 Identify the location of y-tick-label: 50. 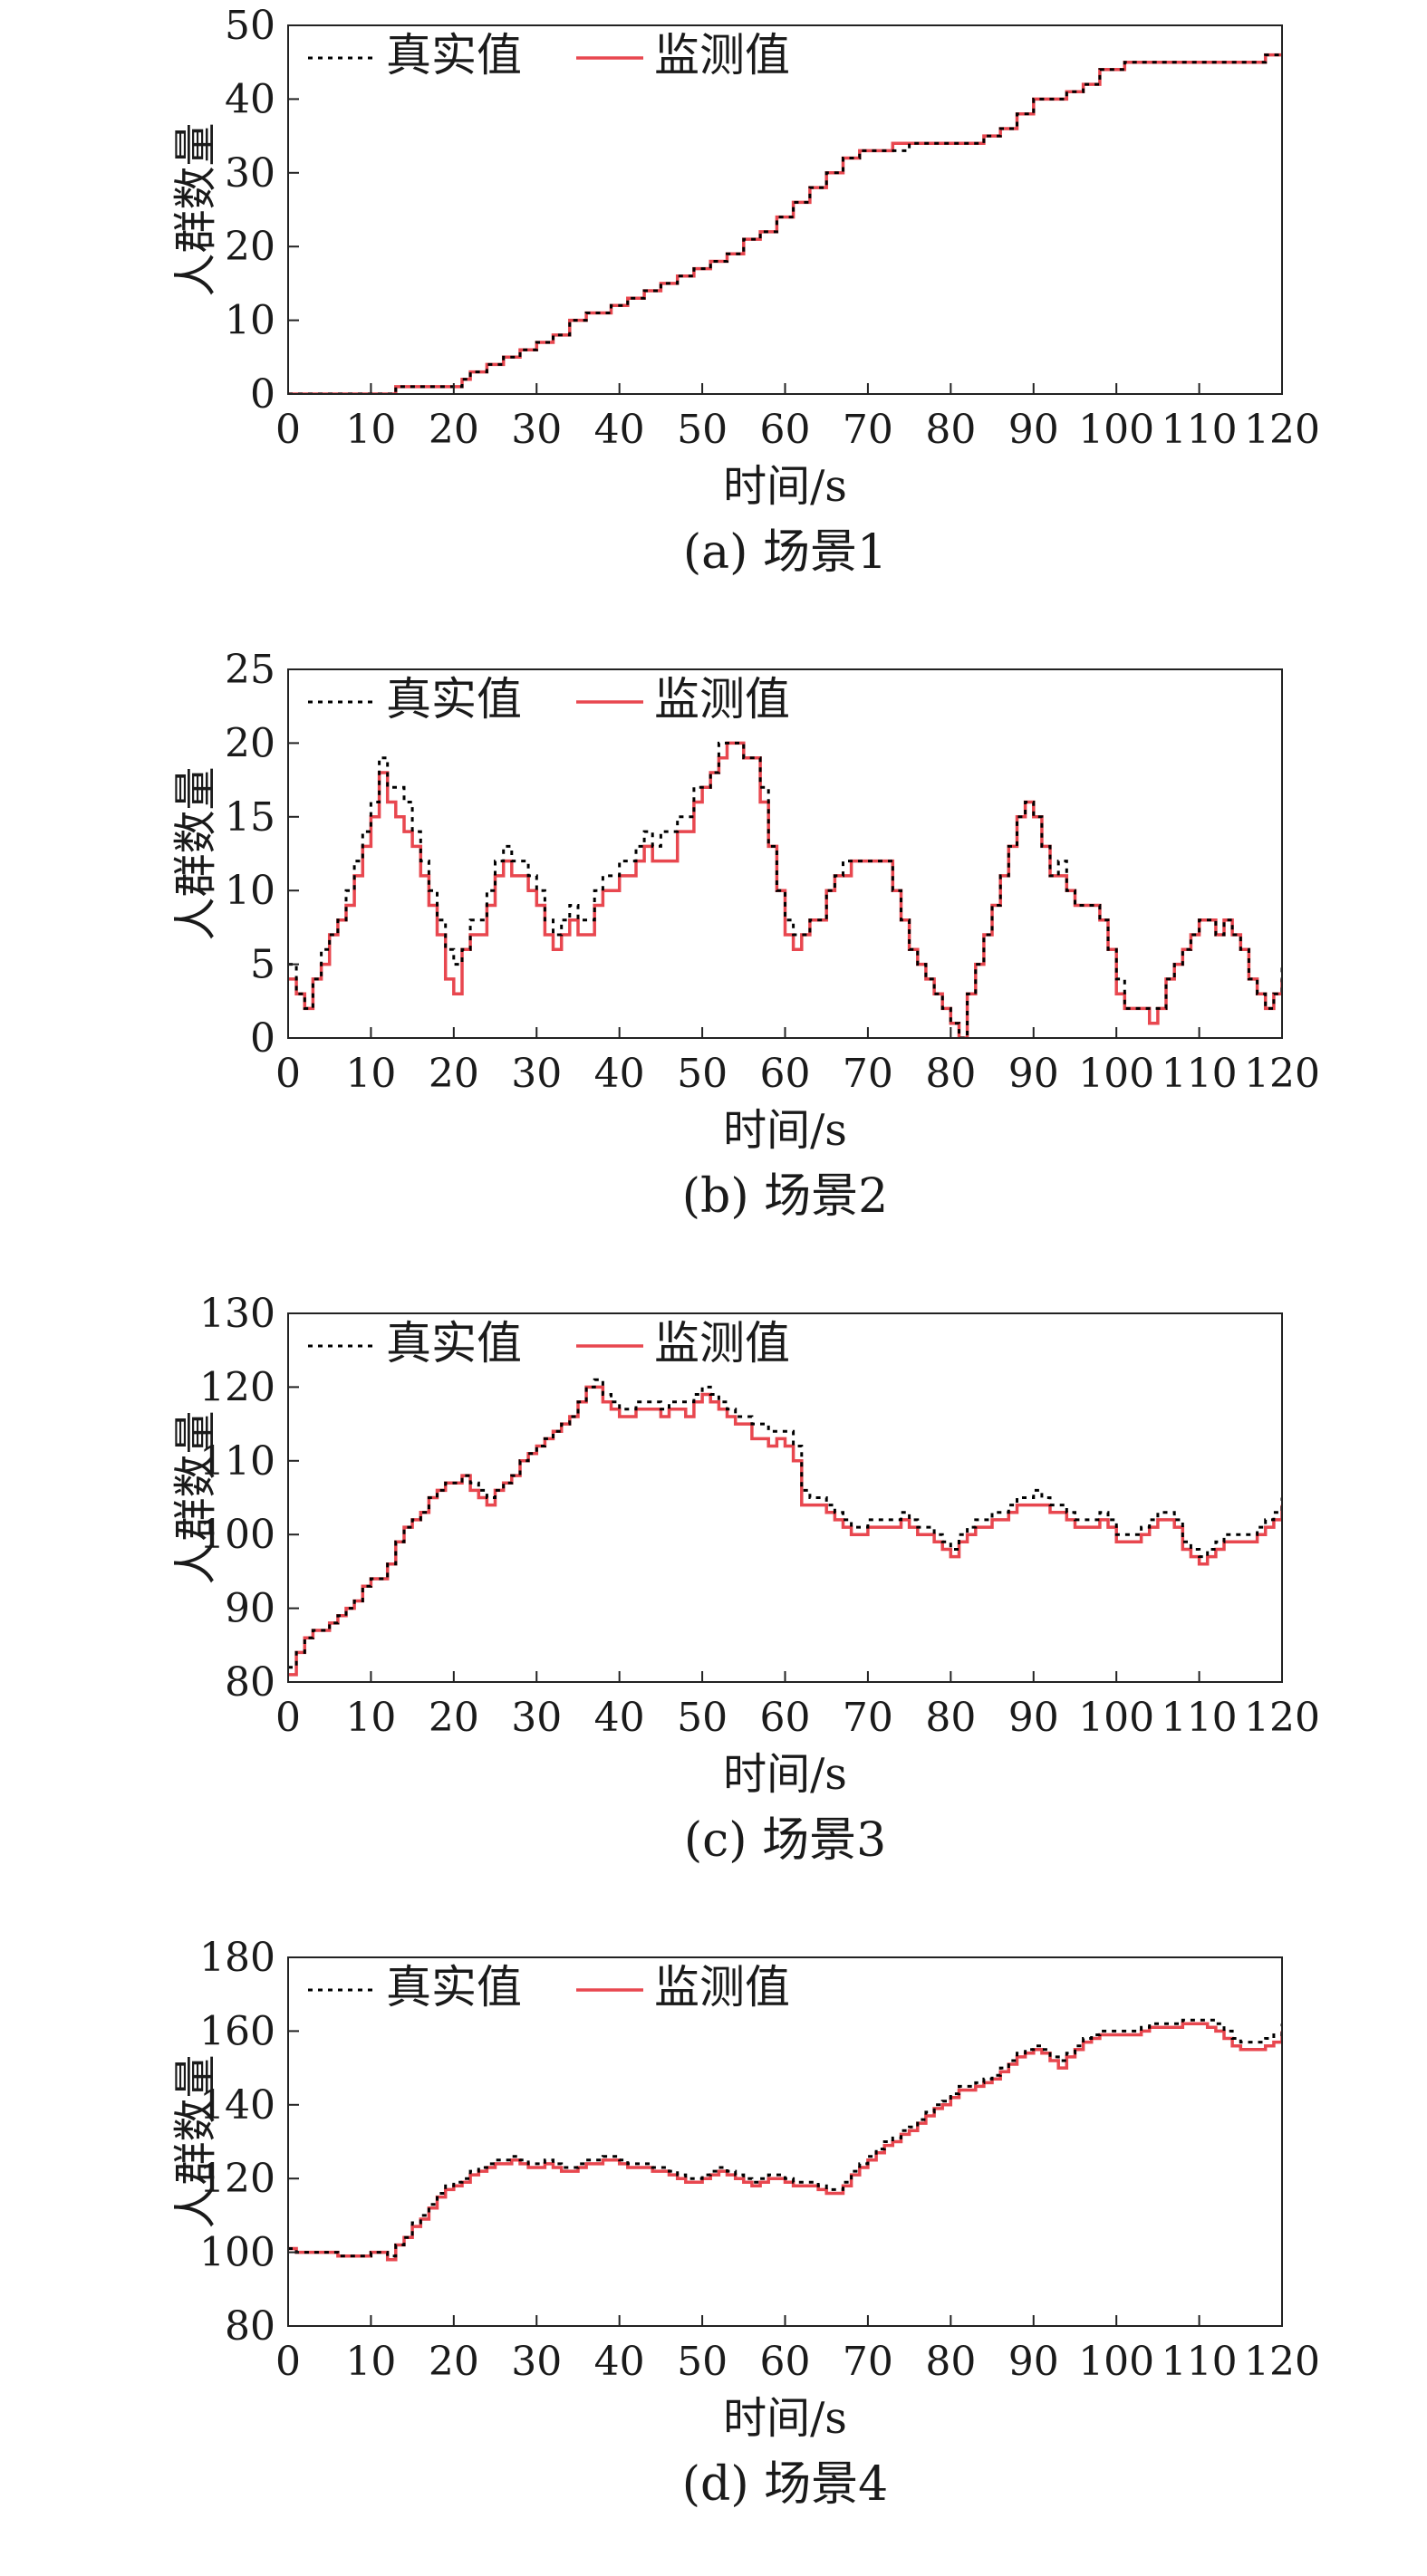
(250, 26).